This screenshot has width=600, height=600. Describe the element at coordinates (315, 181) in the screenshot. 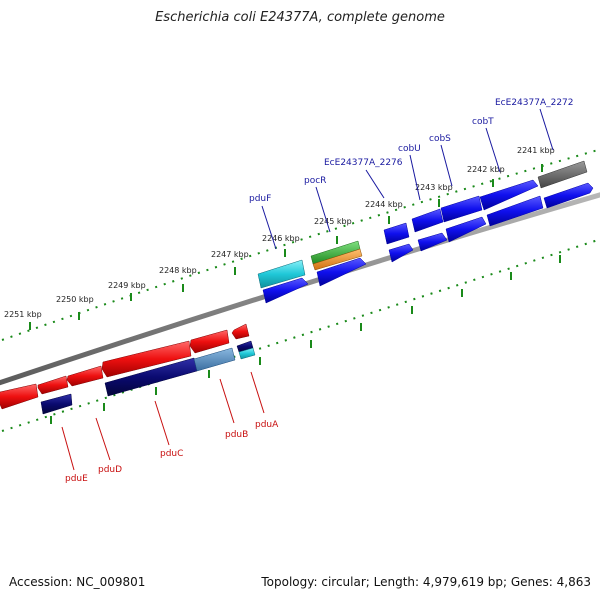

I see `gene-label: pocR` at that location.